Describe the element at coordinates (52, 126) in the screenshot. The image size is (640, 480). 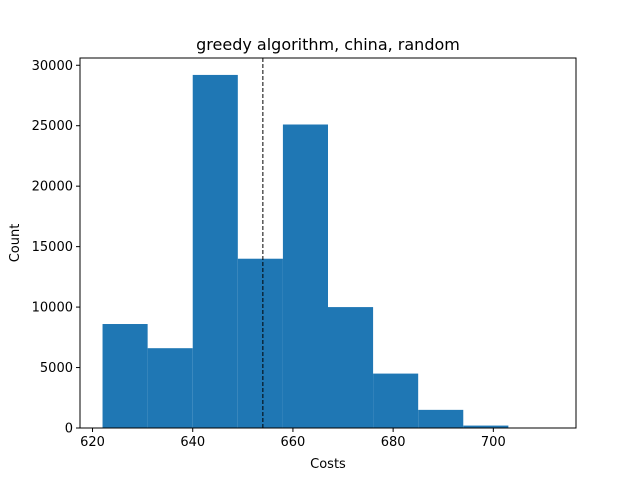
I see `y-tick-label: 25000` at that location.